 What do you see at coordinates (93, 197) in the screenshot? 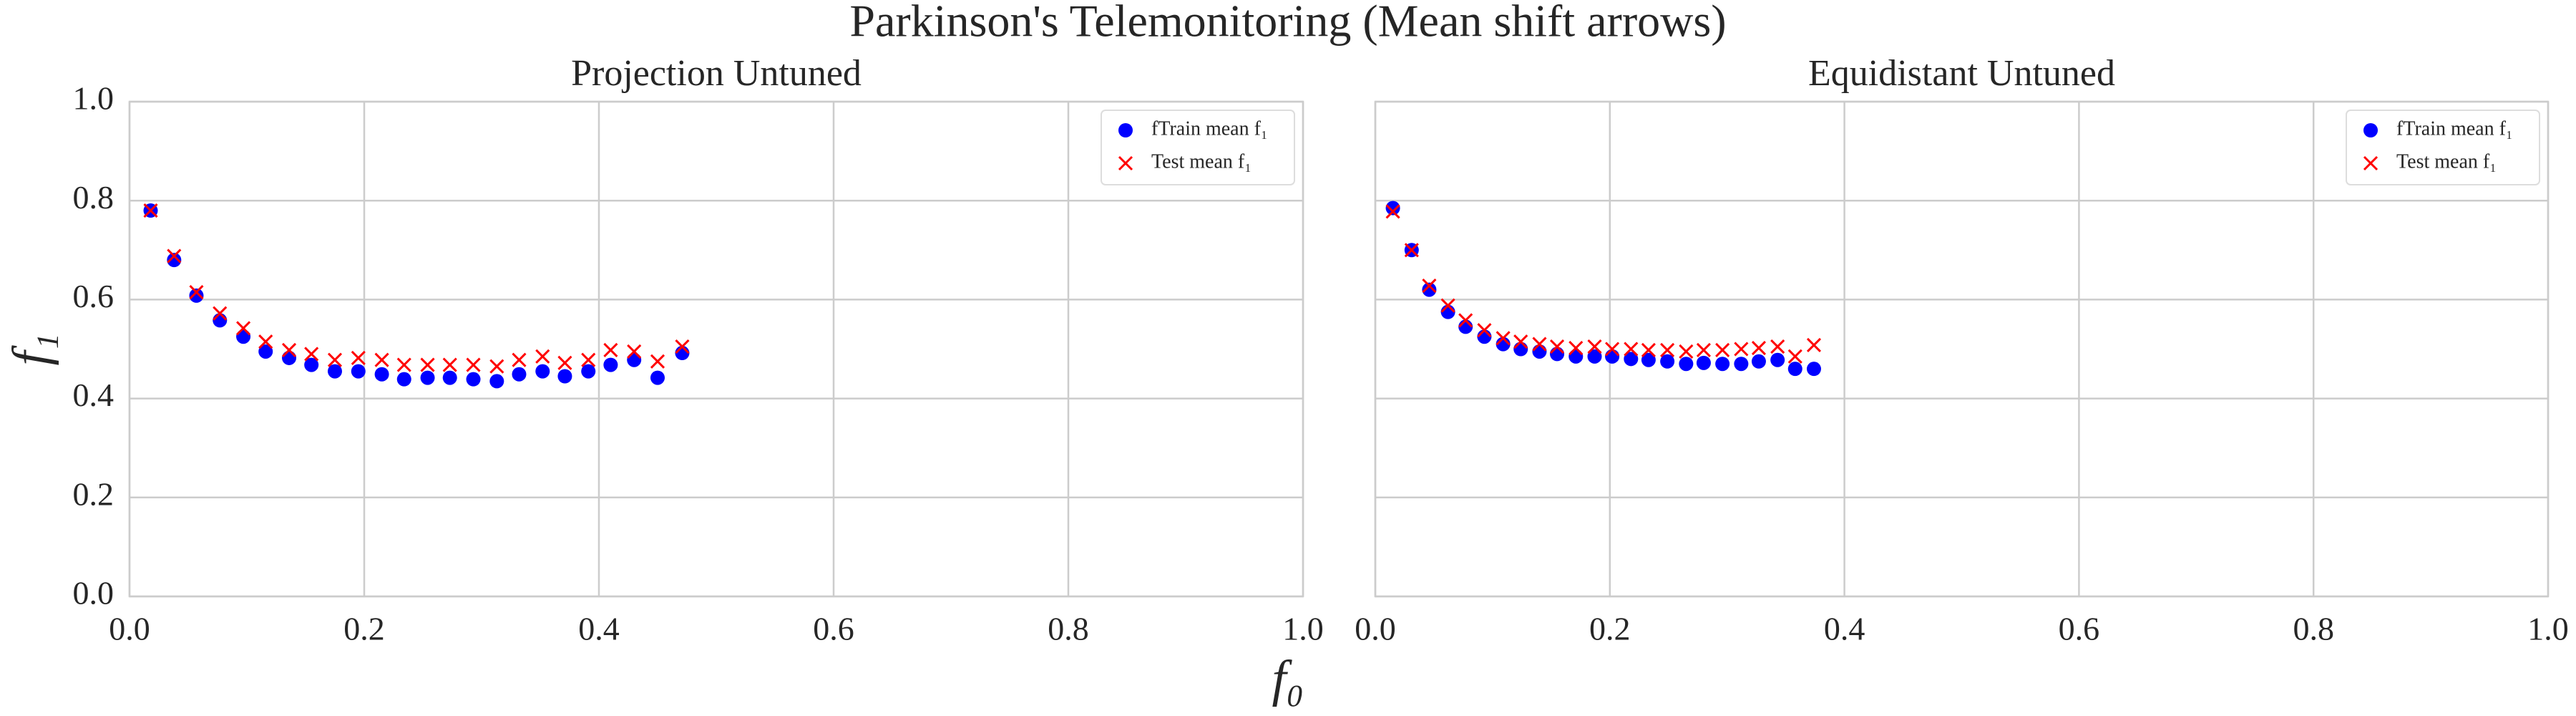
I see `y-tick-label: 0.8` at bounding box center [93, 197].